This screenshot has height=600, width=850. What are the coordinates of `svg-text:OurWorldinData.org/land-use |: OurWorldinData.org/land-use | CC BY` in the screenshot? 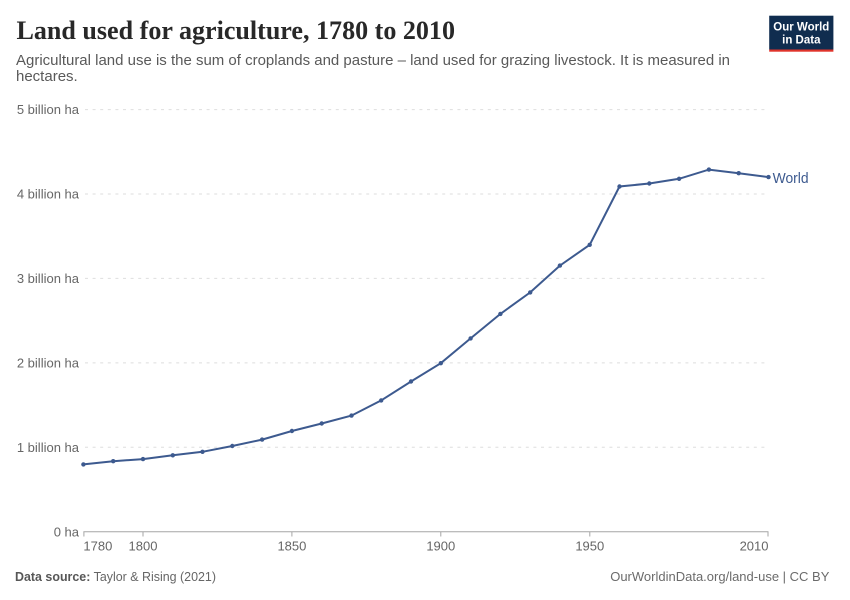 It's located at (720, 576).